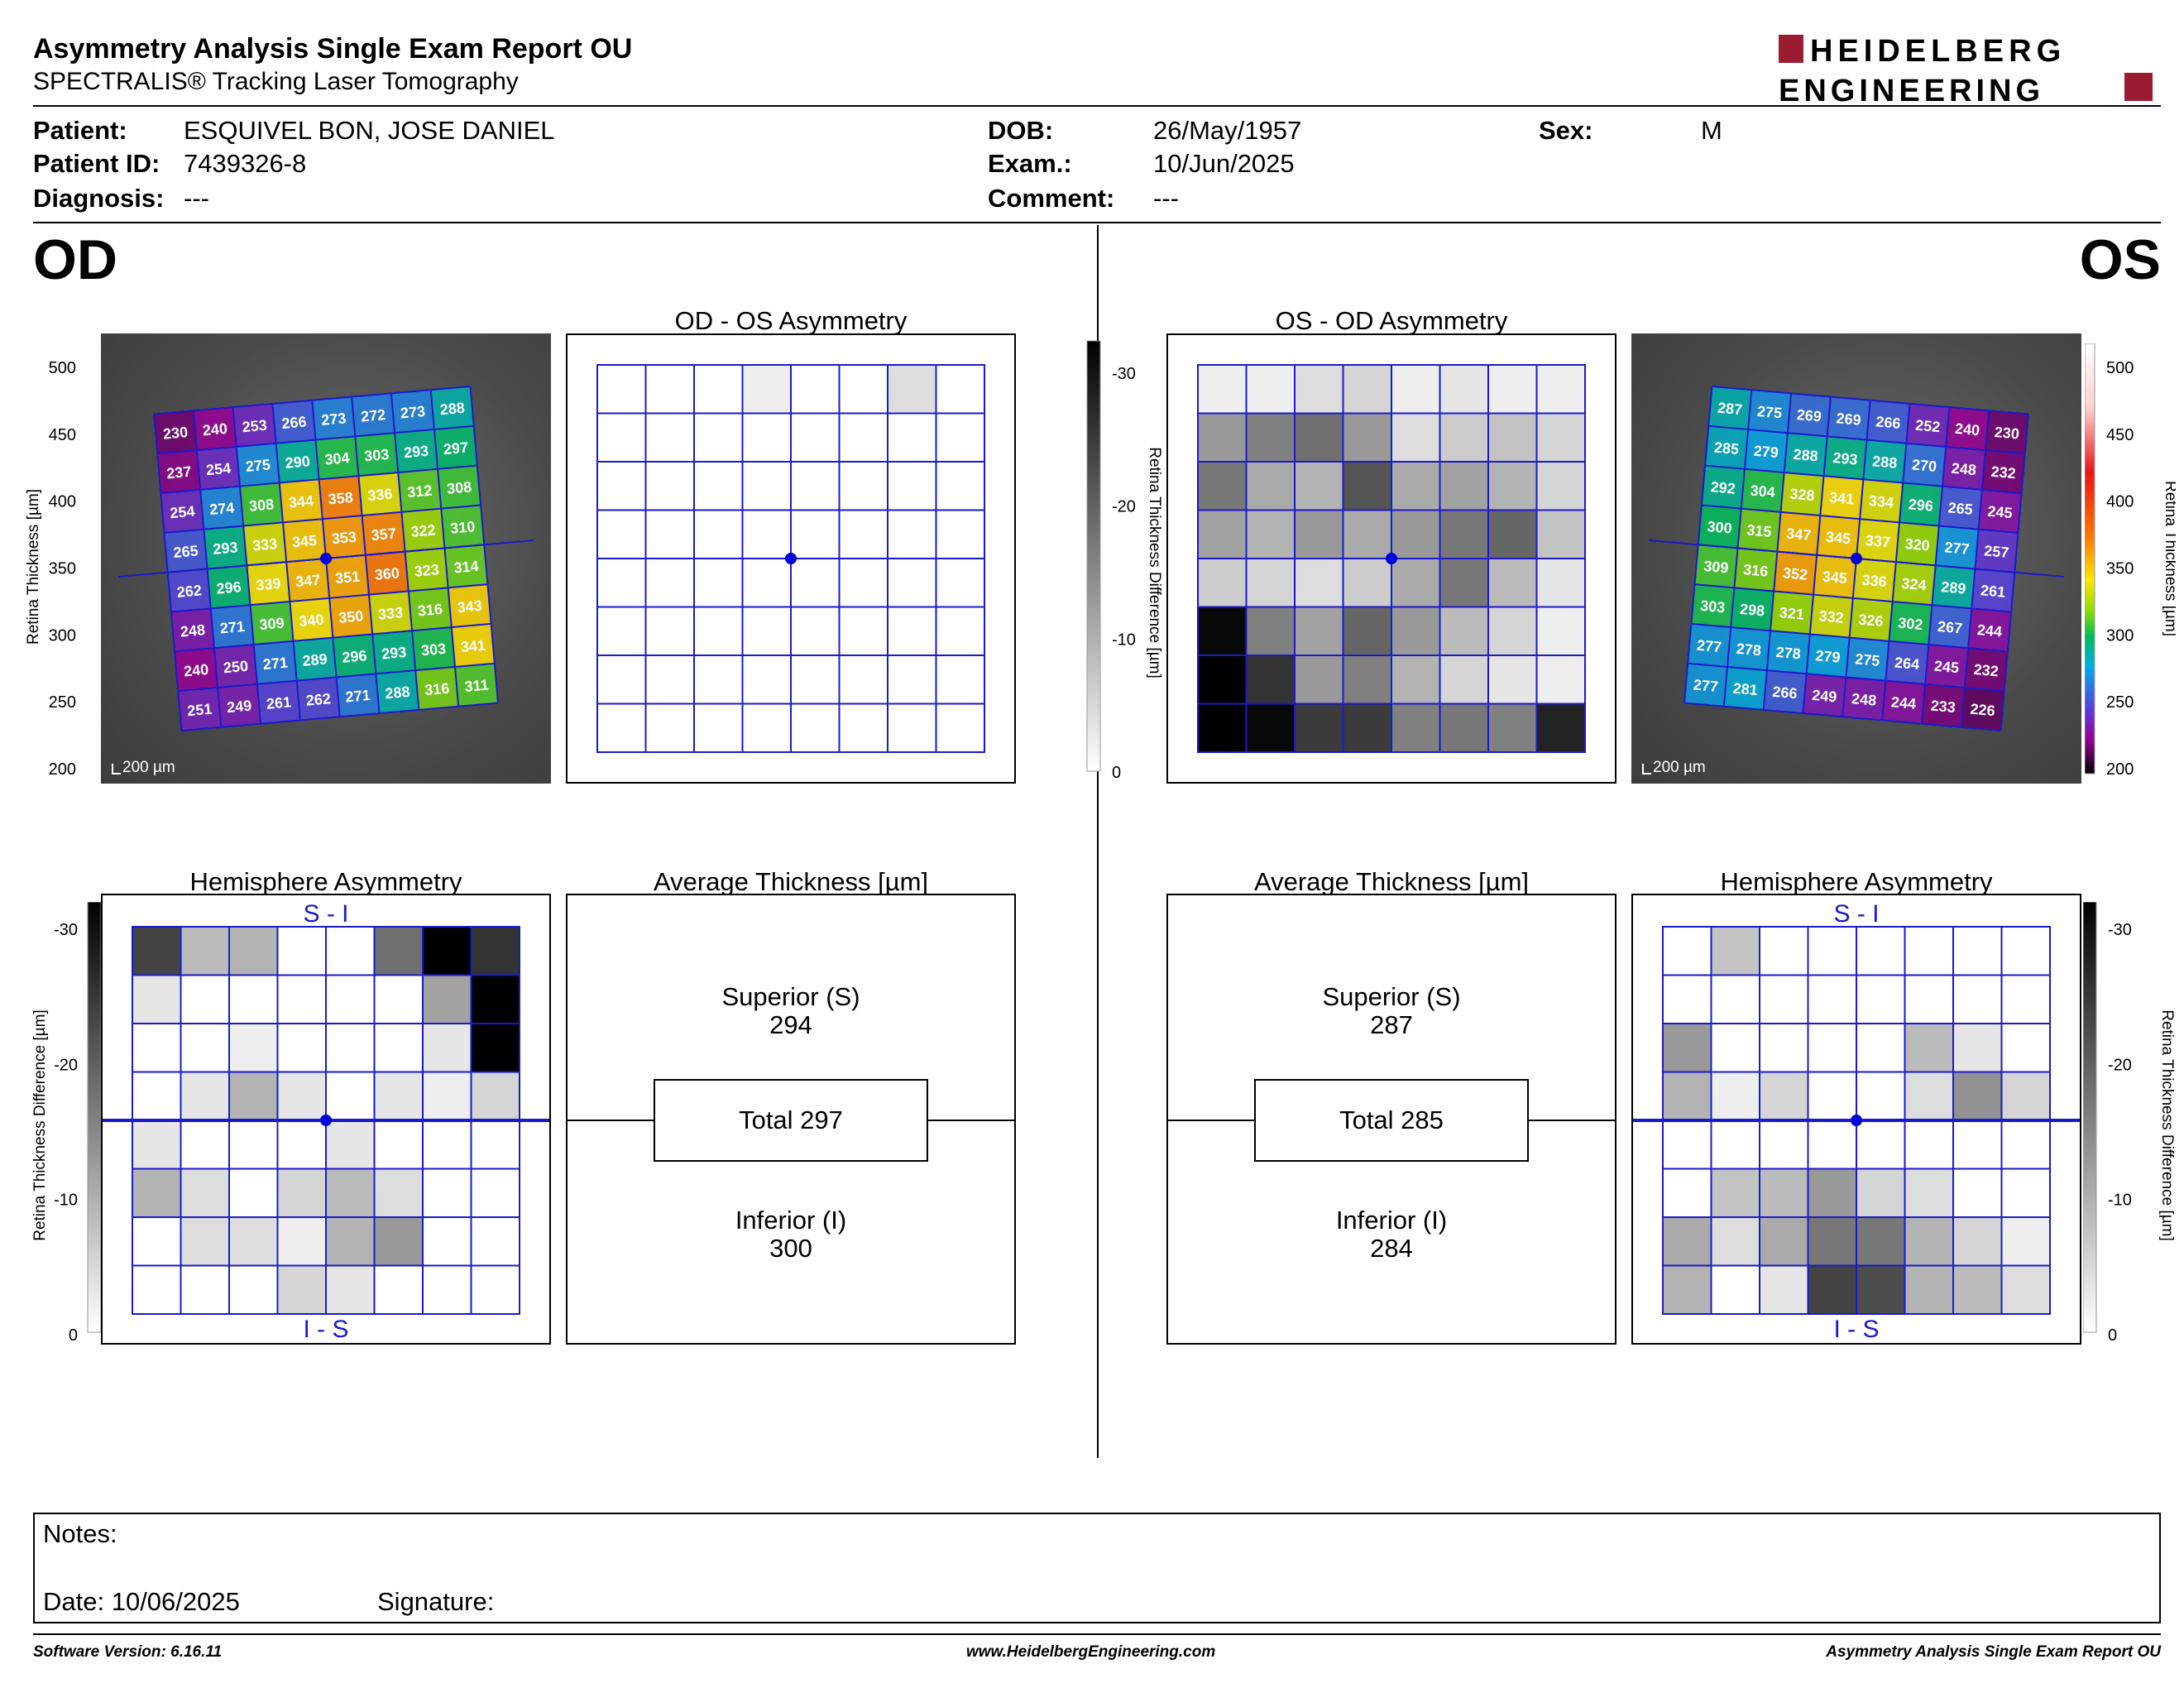  I want to click on od-thickness-tick-label: 450, so click(62, 435).